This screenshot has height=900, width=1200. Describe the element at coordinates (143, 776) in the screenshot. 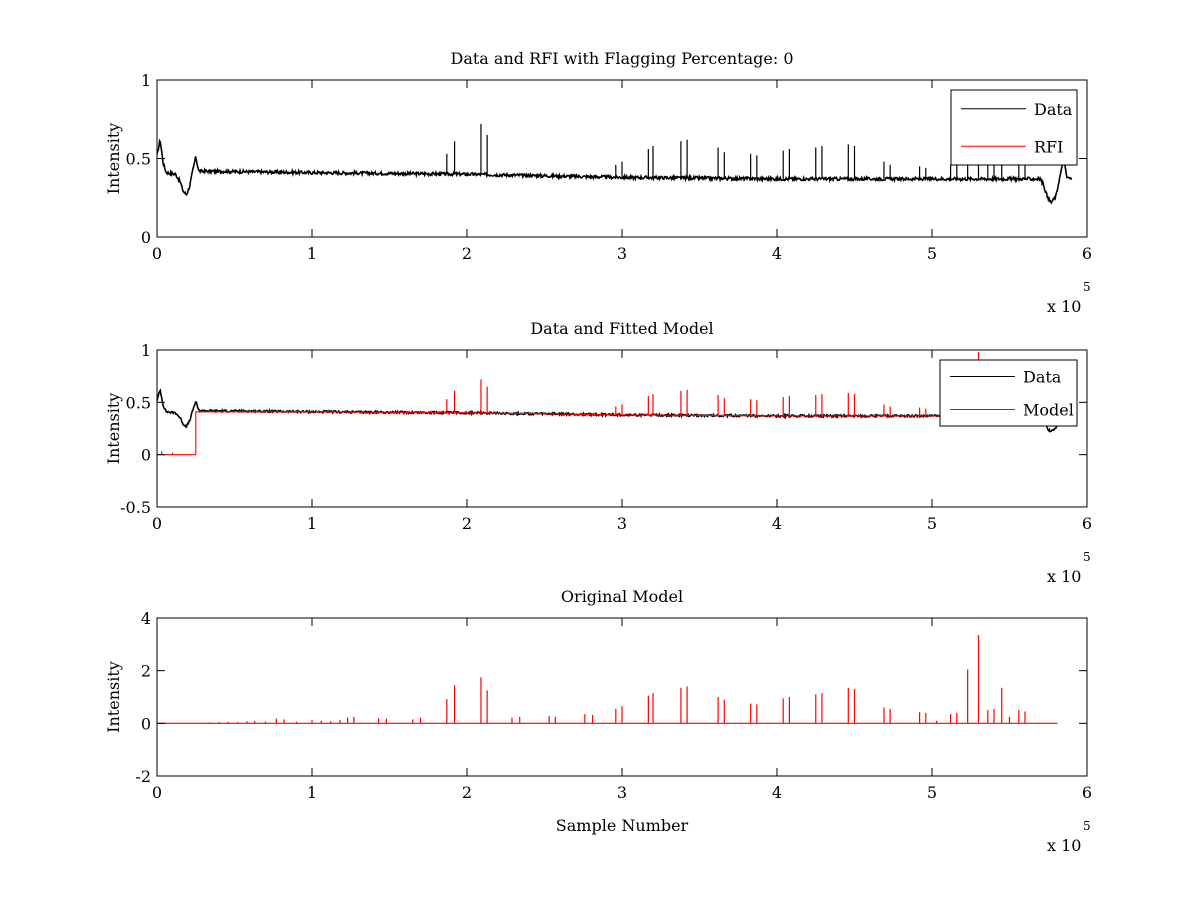

I see `y-tick-label: -2` at that location.